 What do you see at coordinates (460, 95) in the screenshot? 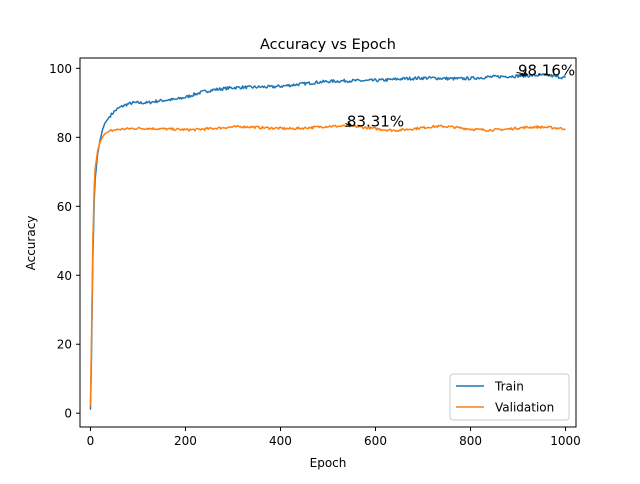
I see `annotations: 98.16% 83.31%` at bounding box center [460, 95].